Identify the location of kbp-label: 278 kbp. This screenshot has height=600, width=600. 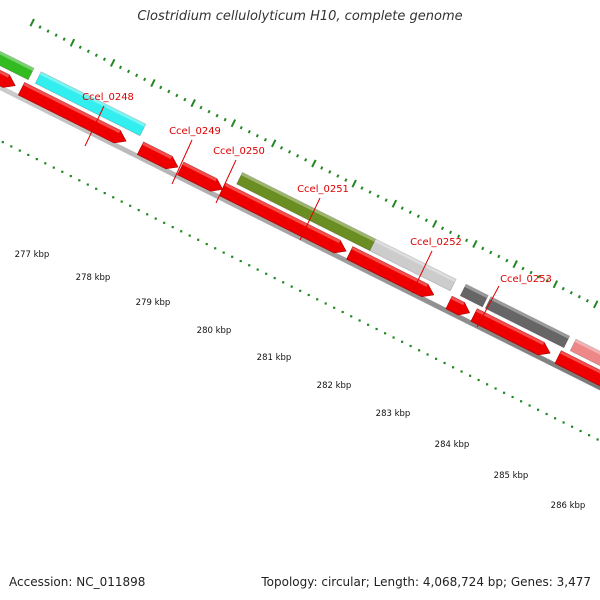
(93, 278).